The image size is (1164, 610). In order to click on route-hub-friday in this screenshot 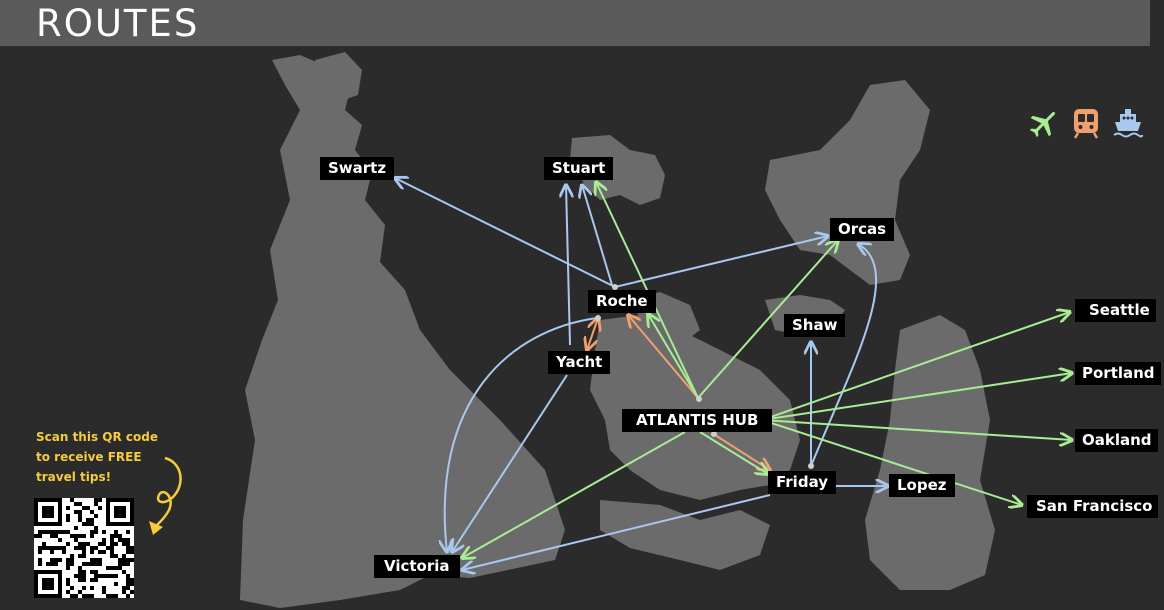, I will do `click(733, 452)`.